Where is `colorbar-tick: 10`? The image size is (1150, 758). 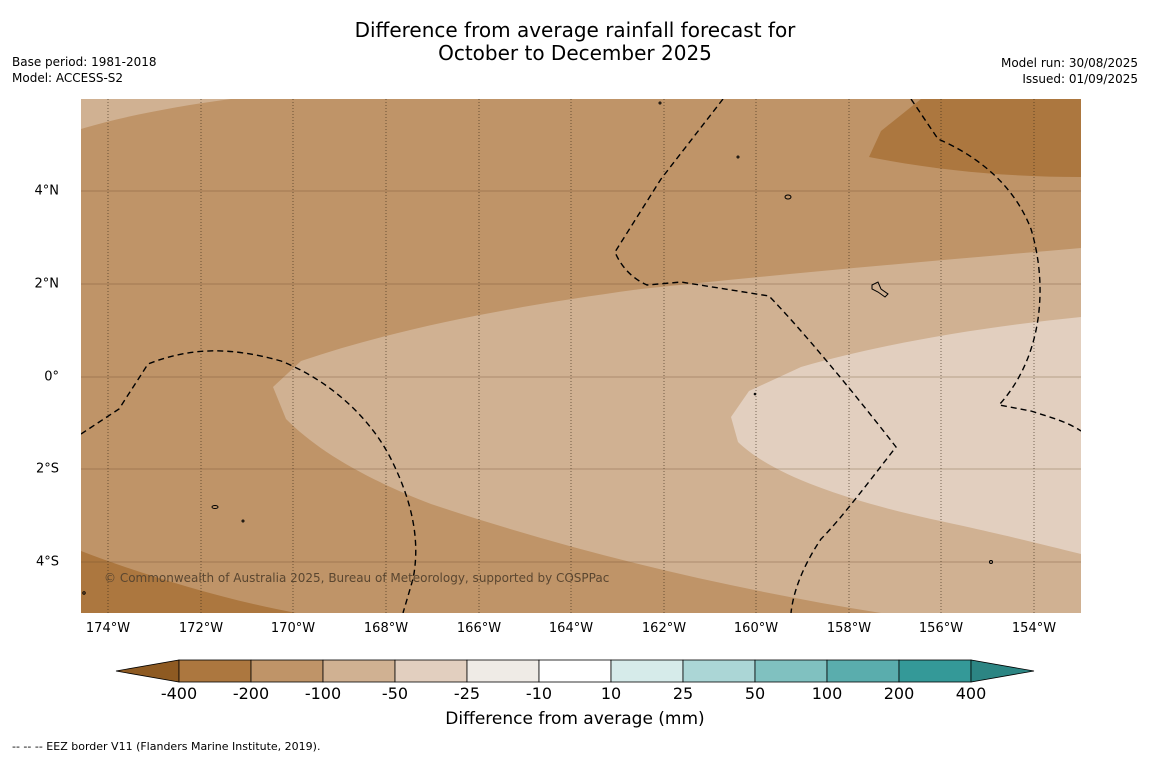
colorbar-tick: 10 is located at coordinates (611, 693).